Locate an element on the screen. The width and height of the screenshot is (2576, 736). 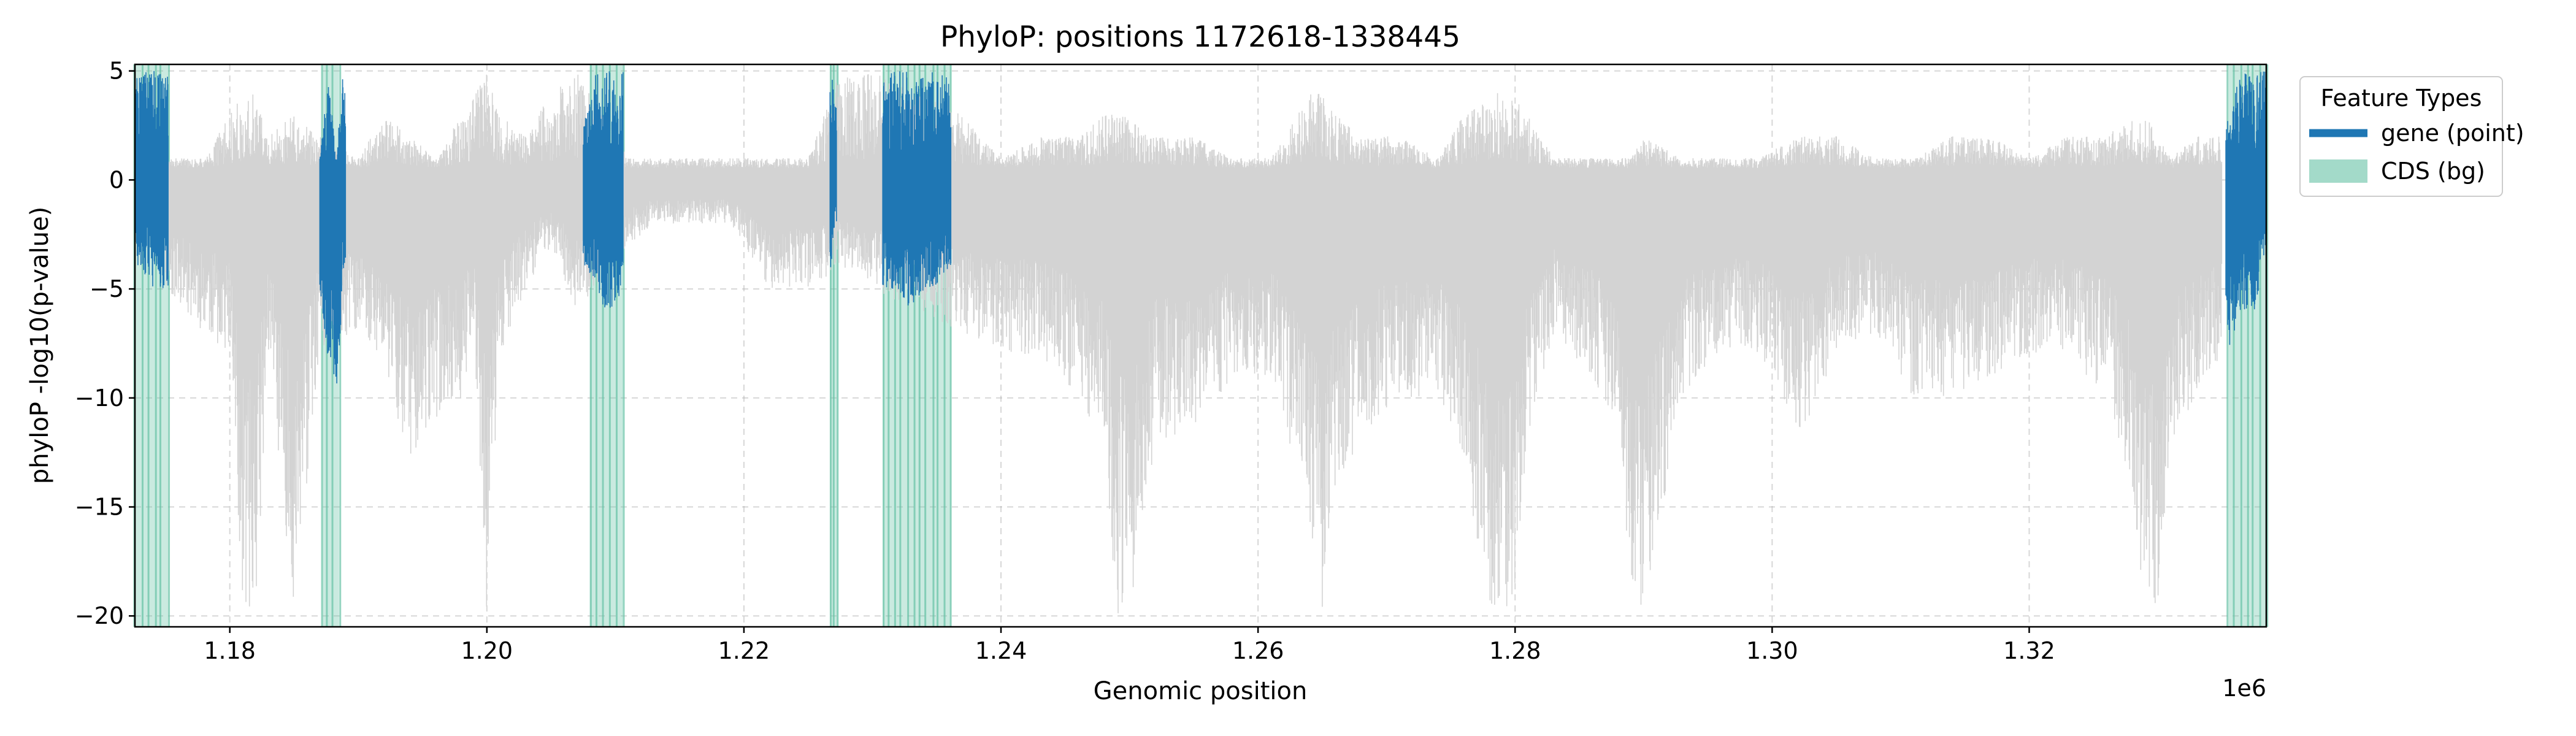
y-tick-label: −20 is located at coordinates (99, 615).